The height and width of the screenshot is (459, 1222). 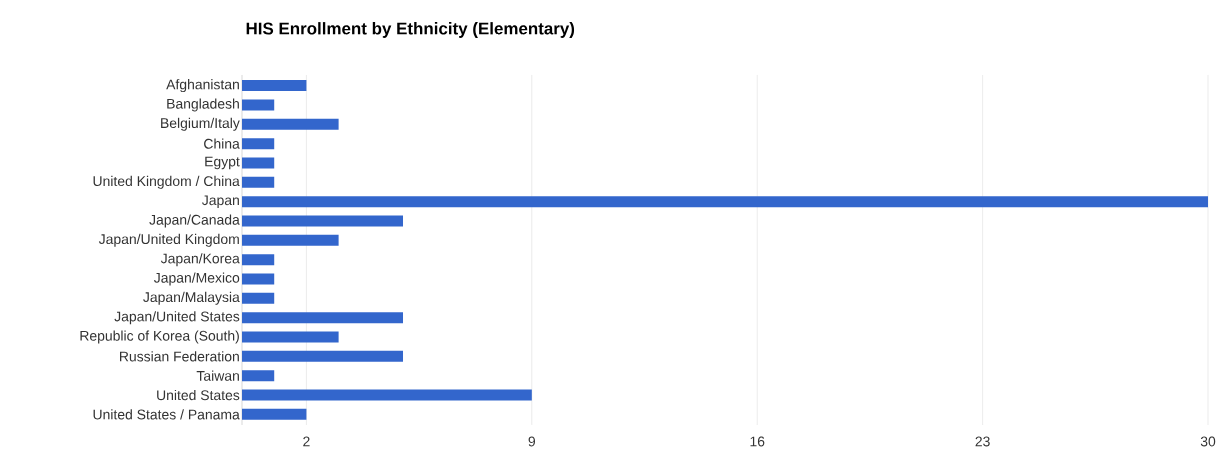 I want to click on y-tick-label: Japan, so click(x=220, y=201).